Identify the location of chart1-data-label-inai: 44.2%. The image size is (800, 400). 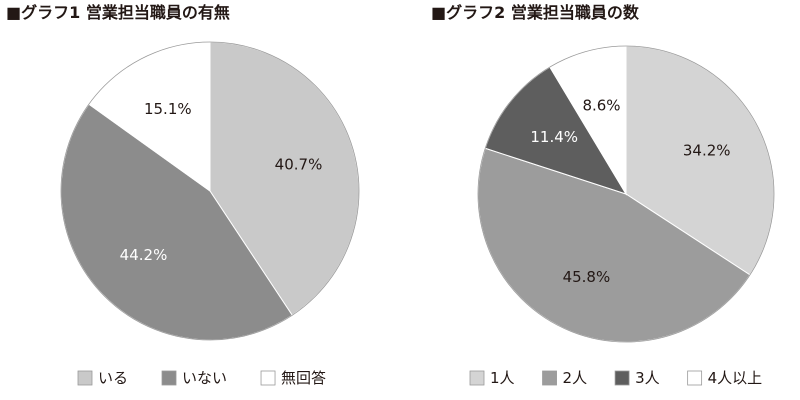
(144, 255).